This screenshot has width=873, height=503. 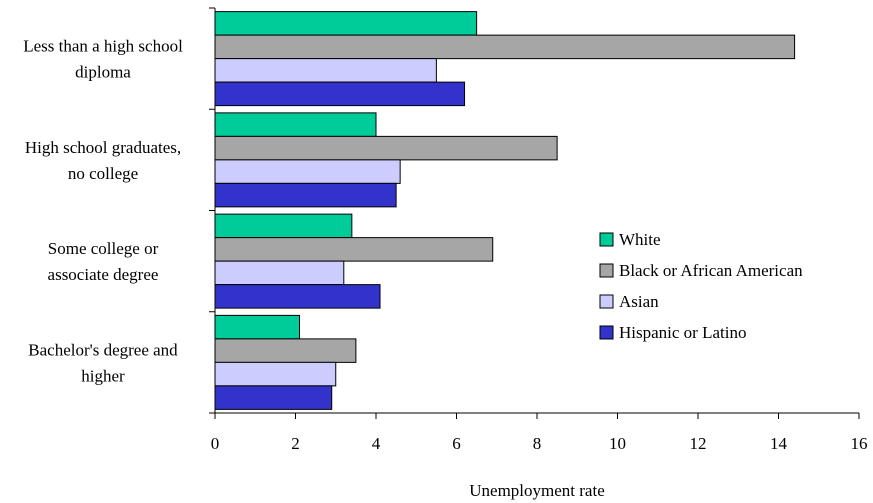 What do you see at coordinates (617, 443) in the screenshot?
I see `x-tick-label: 10` at bounding box center [617, 443].